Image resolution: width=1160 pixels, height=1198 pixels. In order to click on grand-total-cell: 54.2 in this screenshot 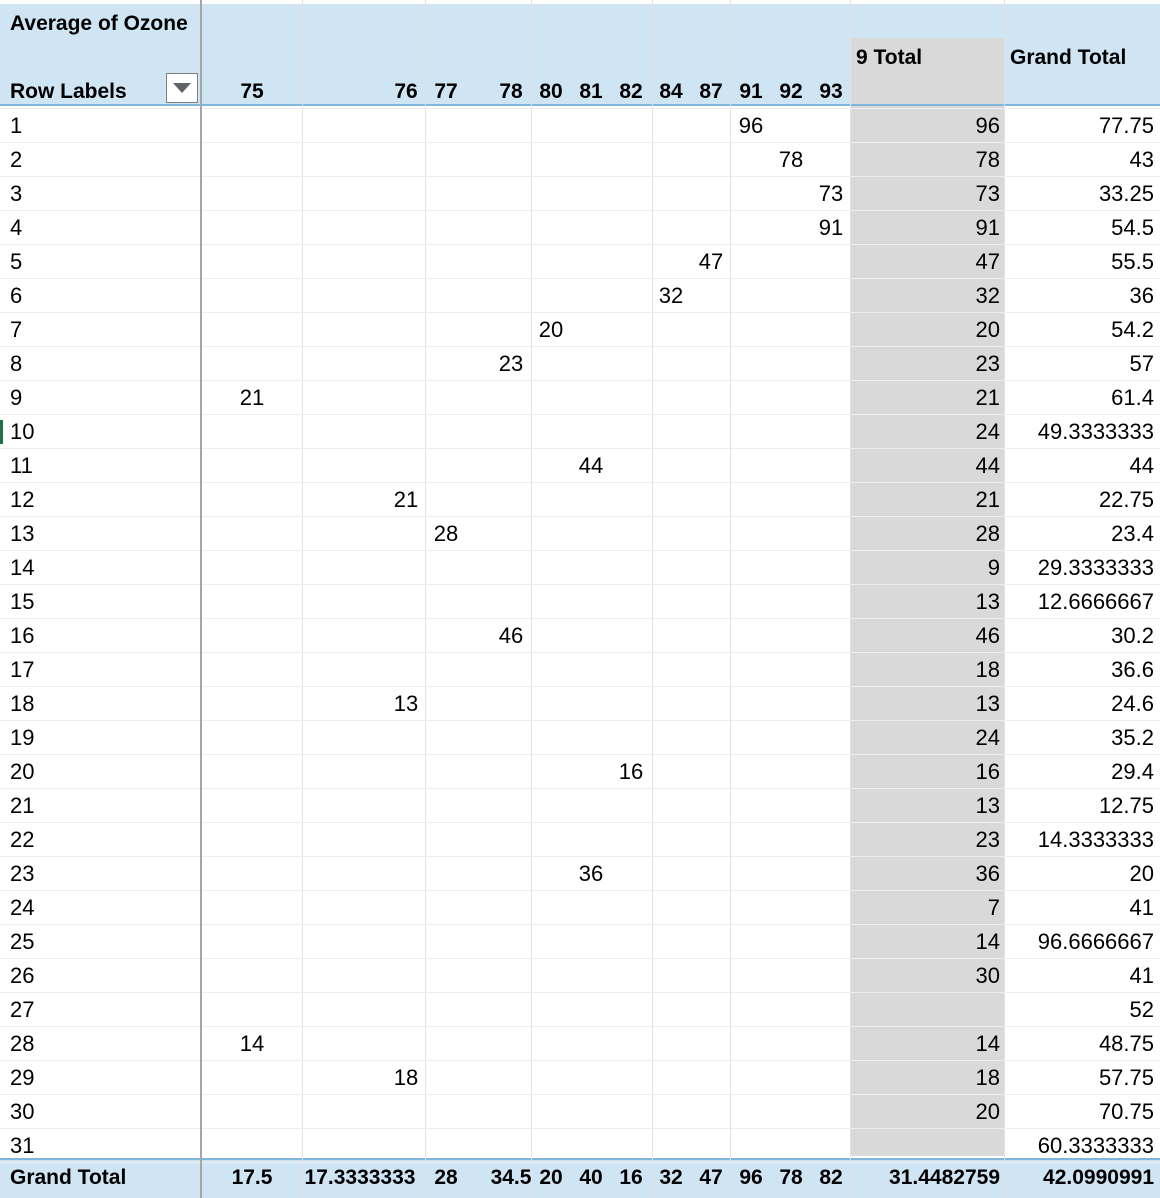, I will do `click(1132, 329)`.